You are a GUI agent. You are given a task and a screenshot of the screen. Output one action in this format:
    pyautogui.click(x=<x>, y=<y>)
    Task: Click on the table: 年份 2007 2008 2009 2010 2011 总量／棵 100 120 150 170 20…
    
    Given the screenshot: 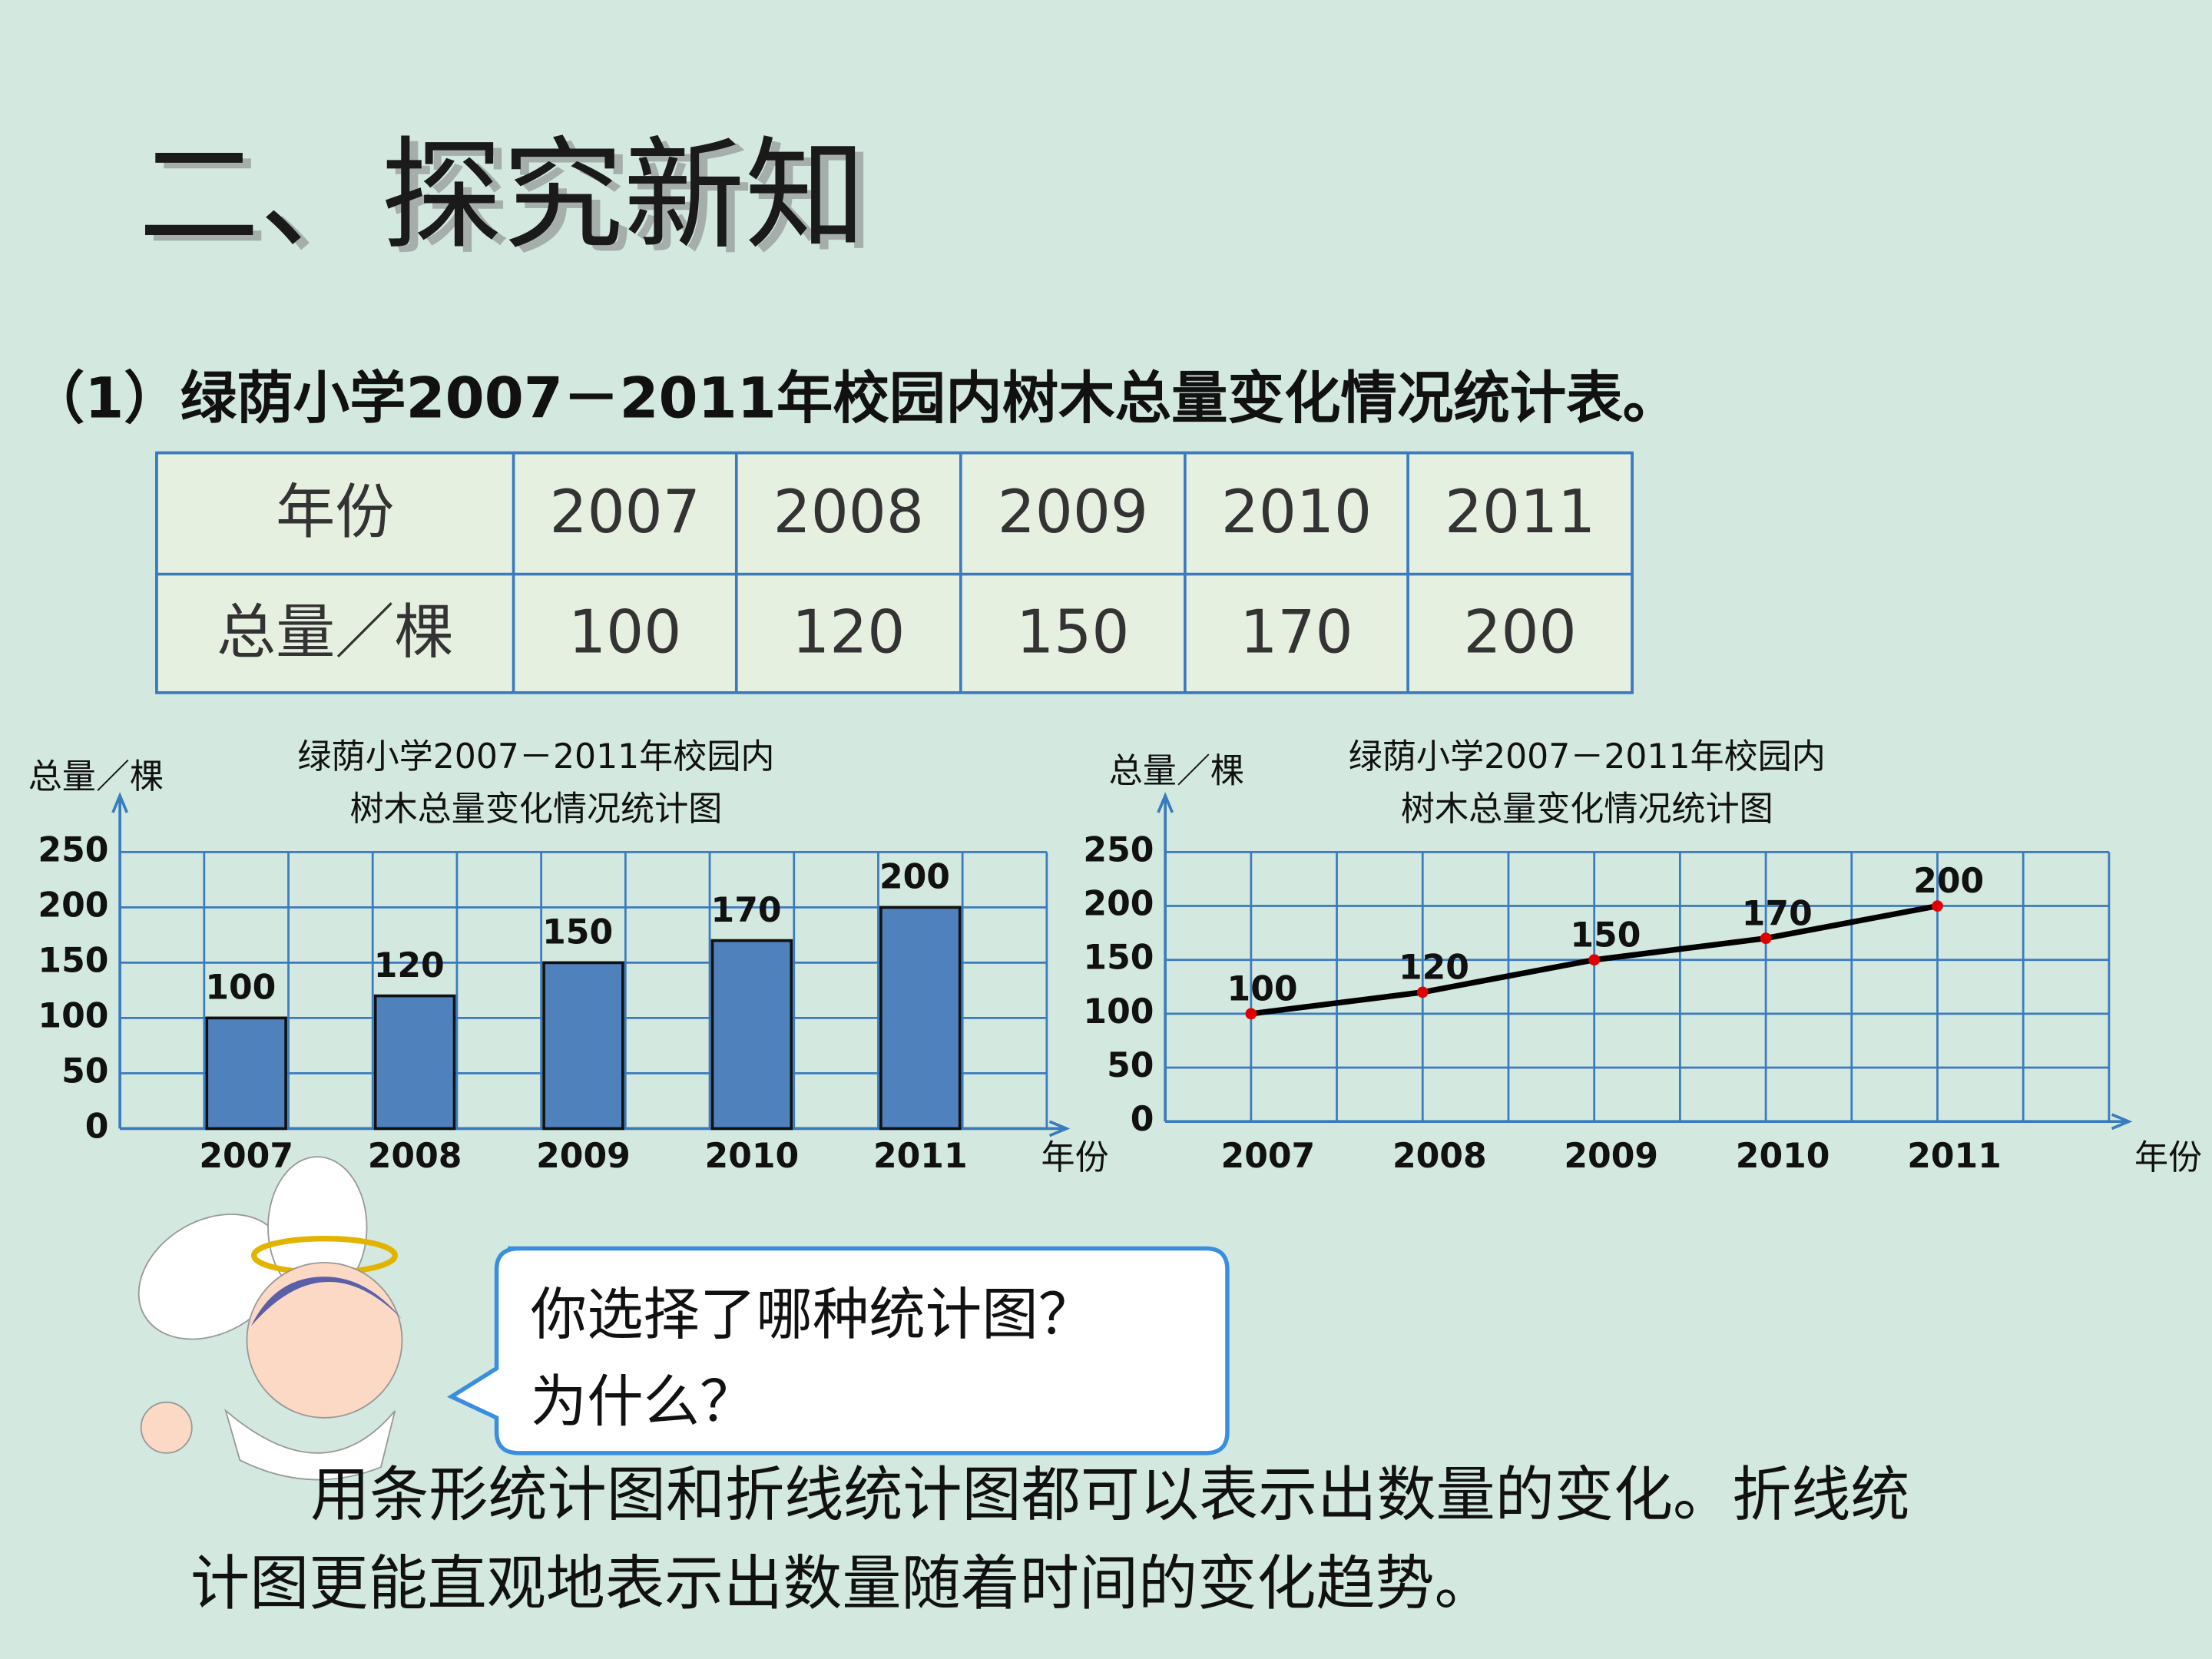 What is the action you would take?
    pyautogui.click(x=894, y=572)
    